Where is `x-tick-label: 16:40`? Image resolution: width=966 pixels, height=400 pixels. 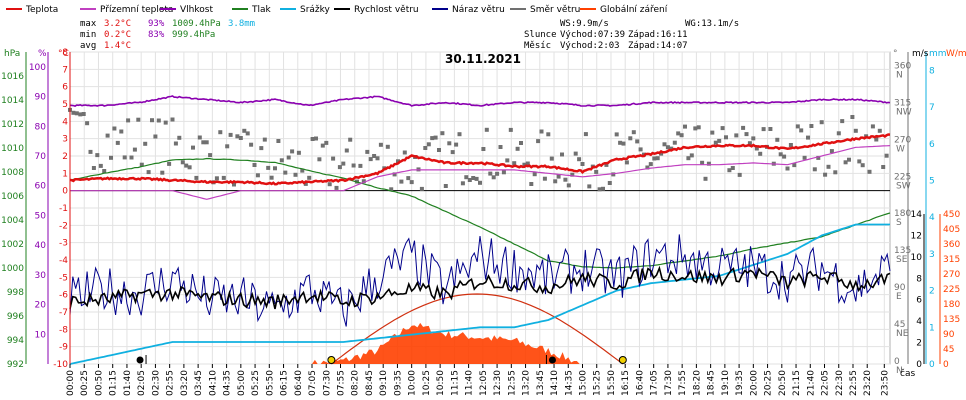
x-tick-label: 16:40 is located at coordinates (640, 383).